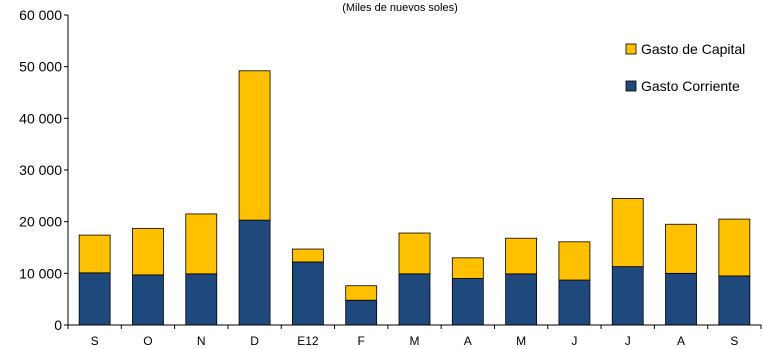  What do you see at coordinates (631, 49) in the screenshot?
I see `legend-swatch-gasto-de-capital` at bounding box center [631, 49].